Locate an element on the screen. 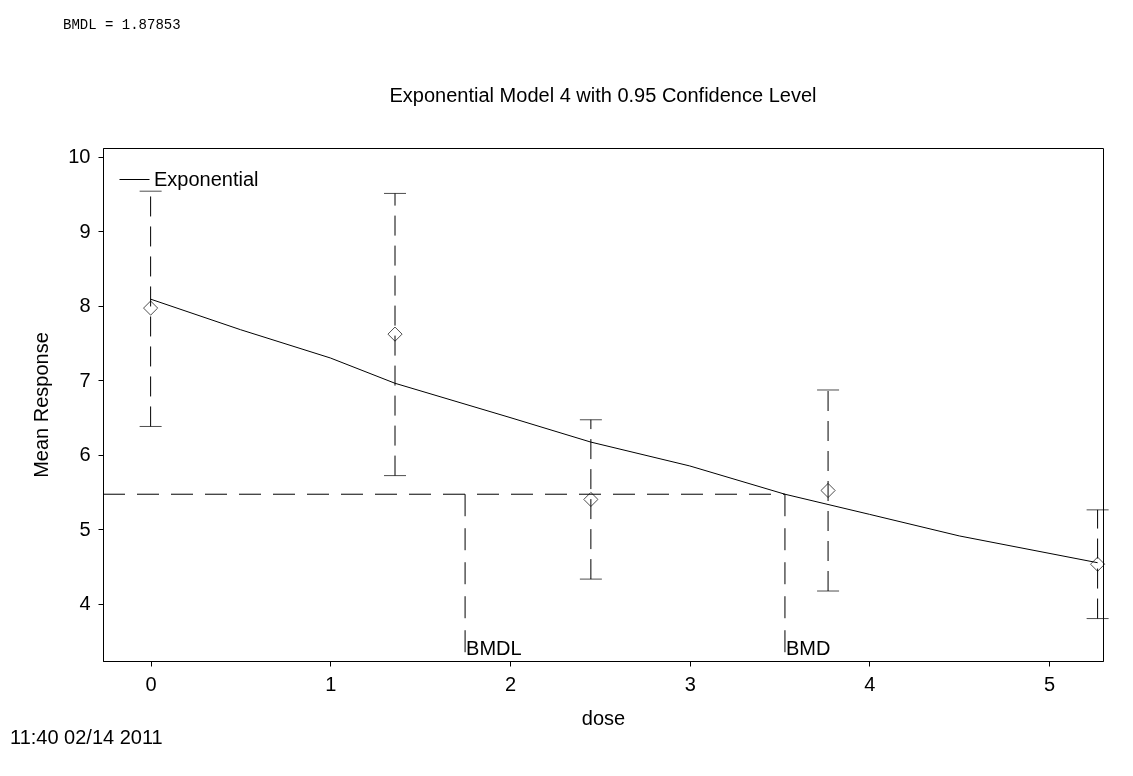 This screenshot has height=776, width=1133. x-tick-label: 1 is located at coordinates (331, 683).